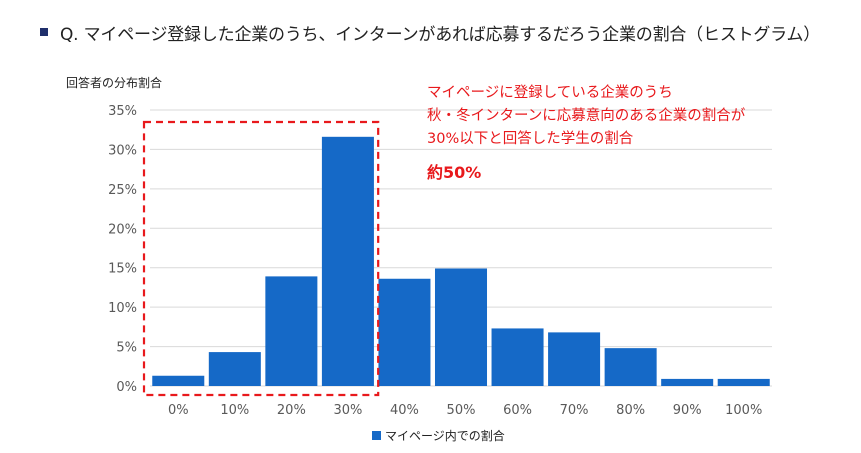 The image size is (861, 453). Describe the element at coordinates (44, 32) in the screenshot. I see `title-bullet-icon` at that location.